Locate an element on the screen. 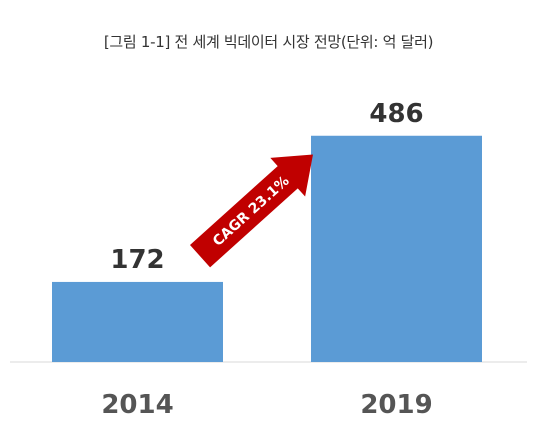 This screenshot has height=434, width=537. arrow-shape is located at coordinates (251, 211).